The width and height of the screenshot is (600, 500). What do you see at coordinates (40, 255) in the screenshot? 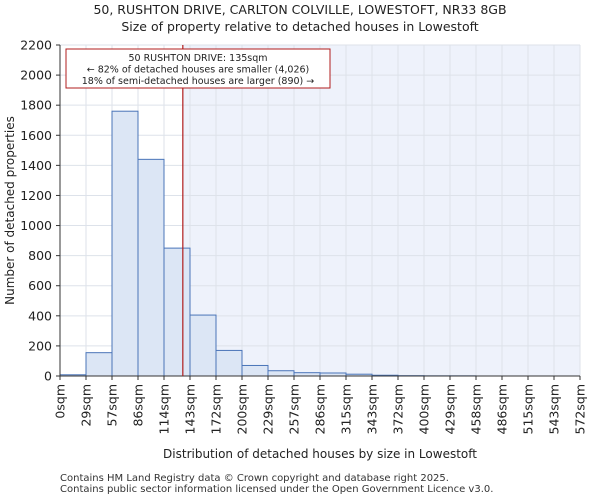
I see `y-tick-label: 800` at bounding box center [40, 255].